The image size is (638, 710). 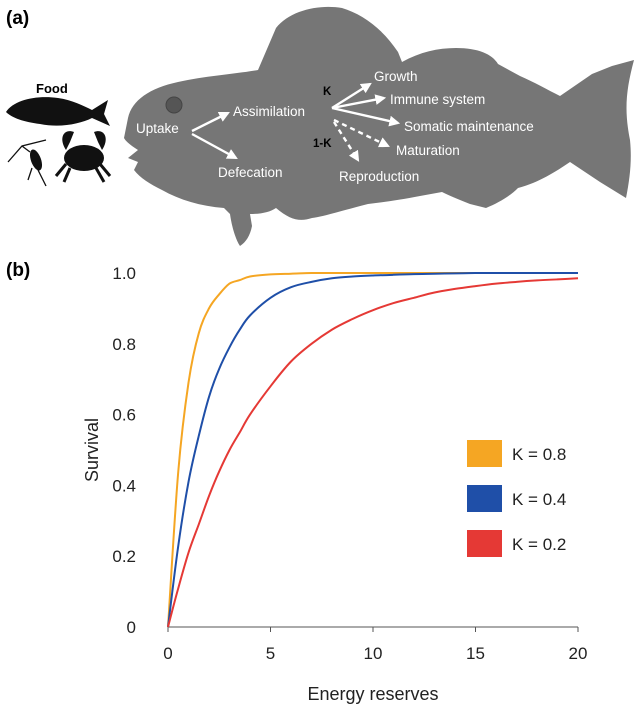 What do you see at coordinates (124, 344) in the screenshot?
I see `y-tick-label: 0.8` at bounding box center [124, 344].